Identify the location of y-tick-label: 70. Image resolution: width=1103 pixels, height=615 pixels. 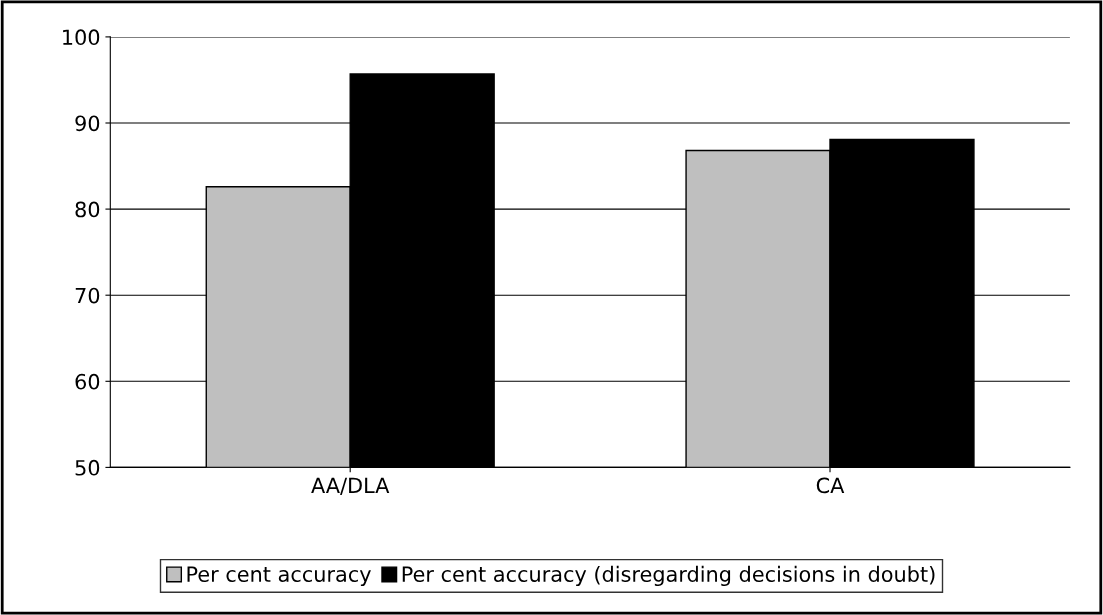
(87, 295).